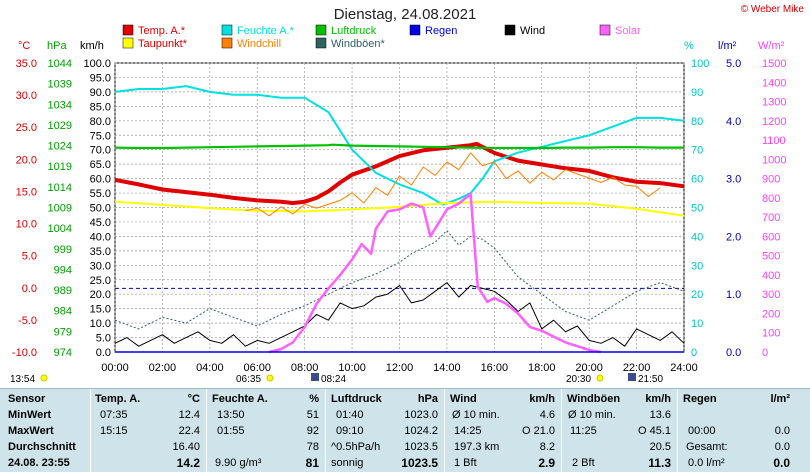 This screenshot has width=810, height=472. Describe the element at coordinates (399, 280) in the screenshot. I see `series-line-windb-en-` at that location.